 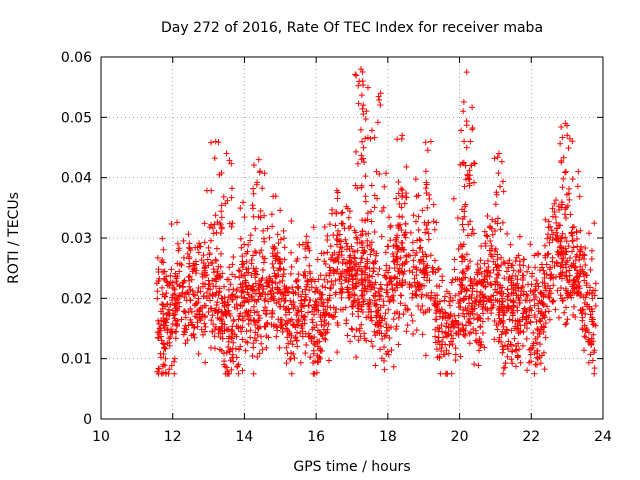 I want to click on y-tick-label: 0.01, so click(x=76, y=360).